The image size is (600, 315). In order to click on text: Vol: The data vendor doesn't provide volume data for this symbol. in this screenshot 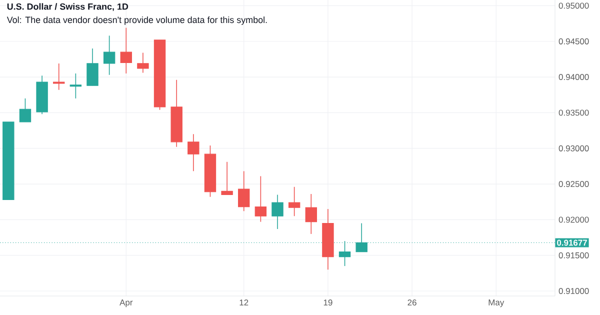, I will do `click(136, 20)`.